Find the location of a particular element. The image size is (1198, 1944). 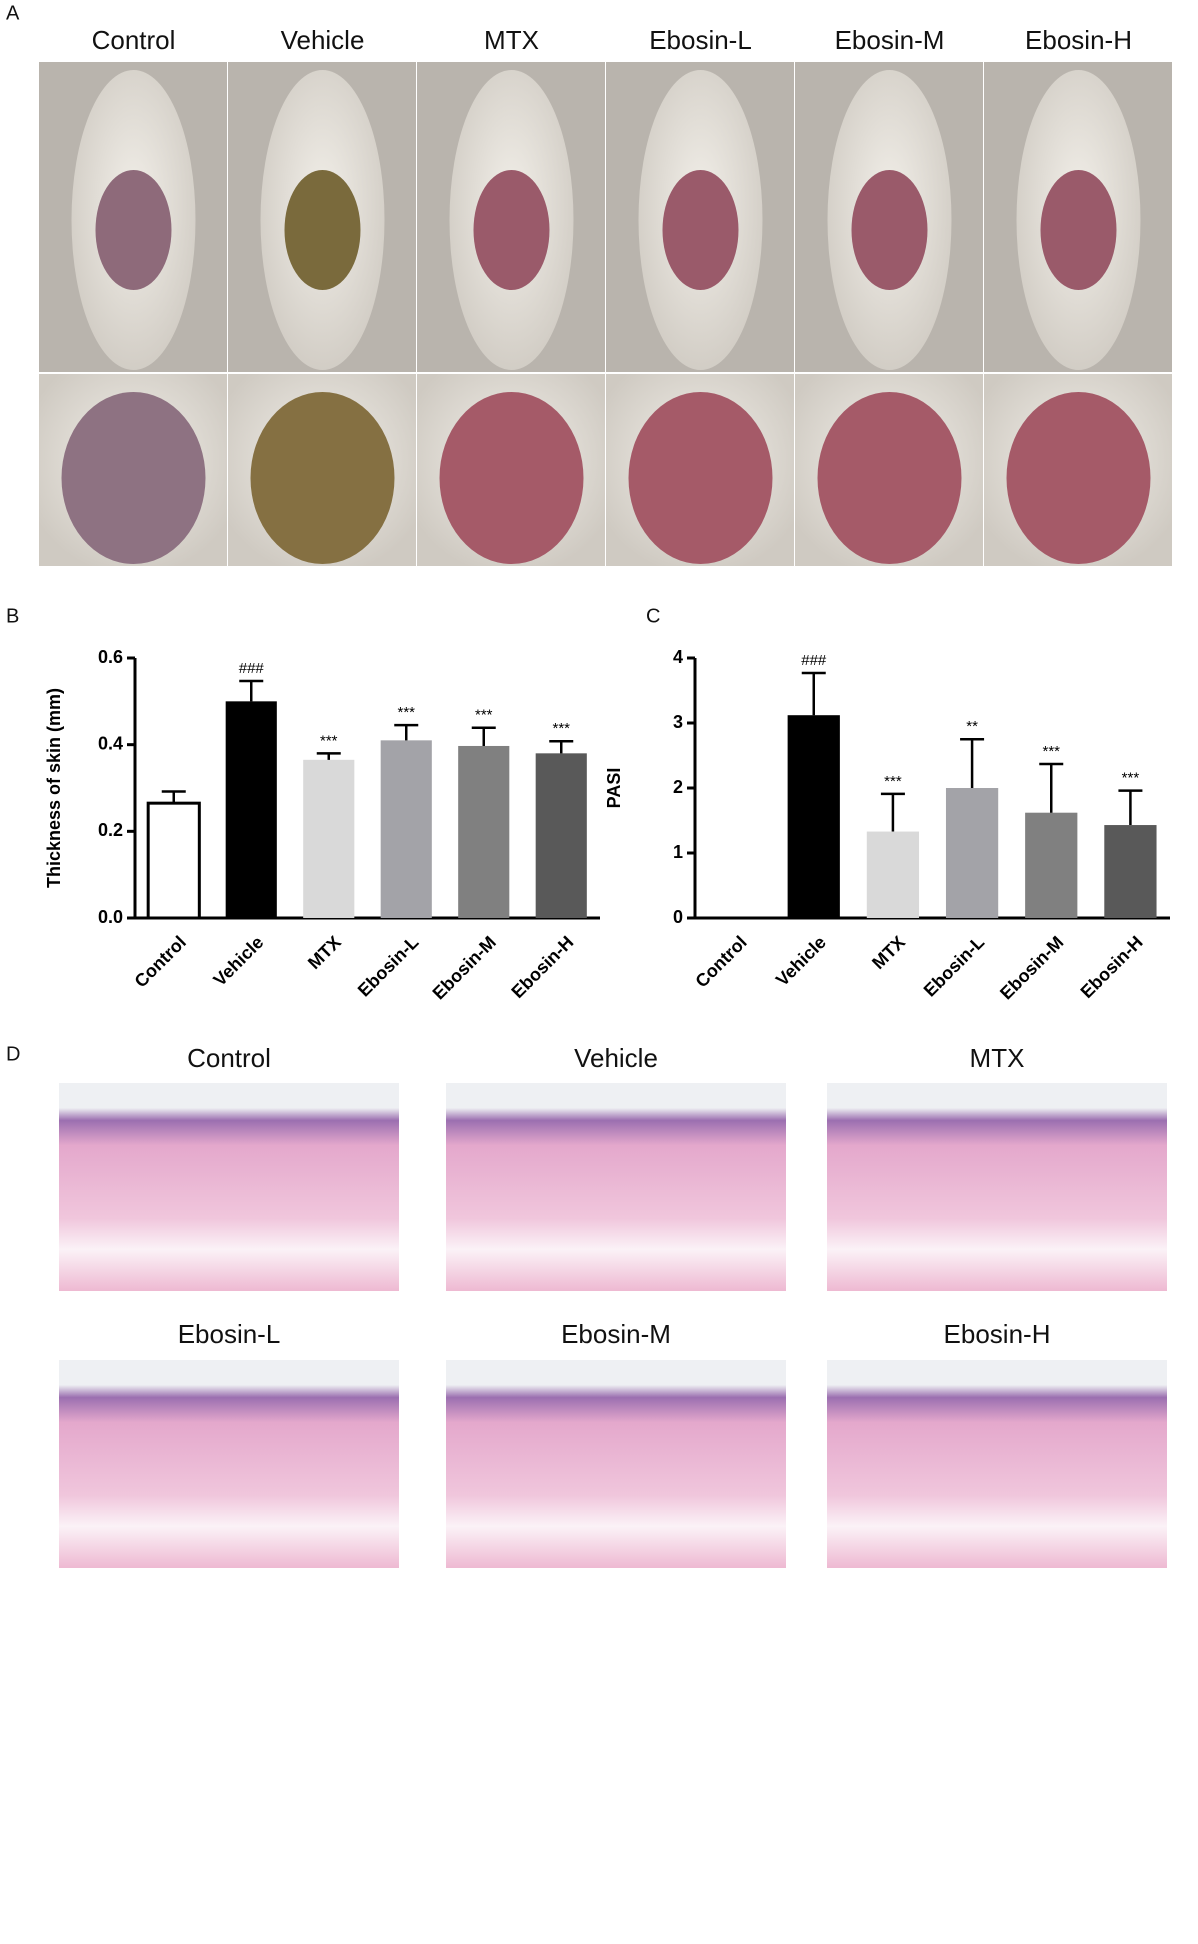

panel-label: B is located at coordinates (12, 616).